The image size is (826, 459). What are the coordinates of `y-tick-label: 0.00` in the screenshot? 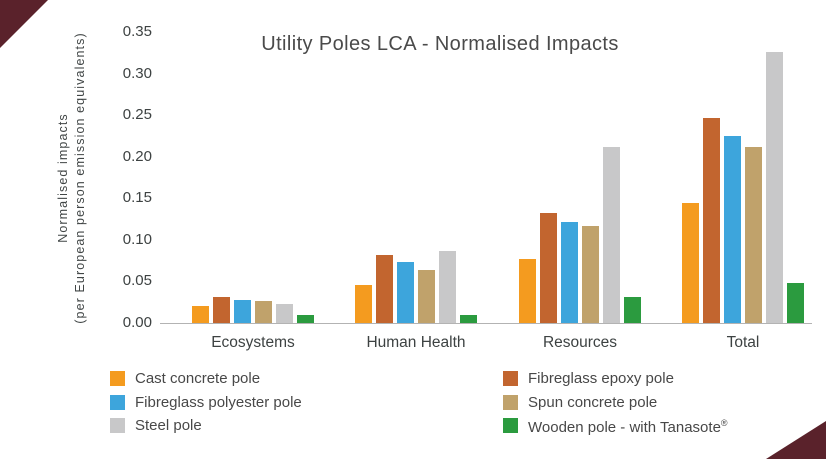 It's located at (137, 322).